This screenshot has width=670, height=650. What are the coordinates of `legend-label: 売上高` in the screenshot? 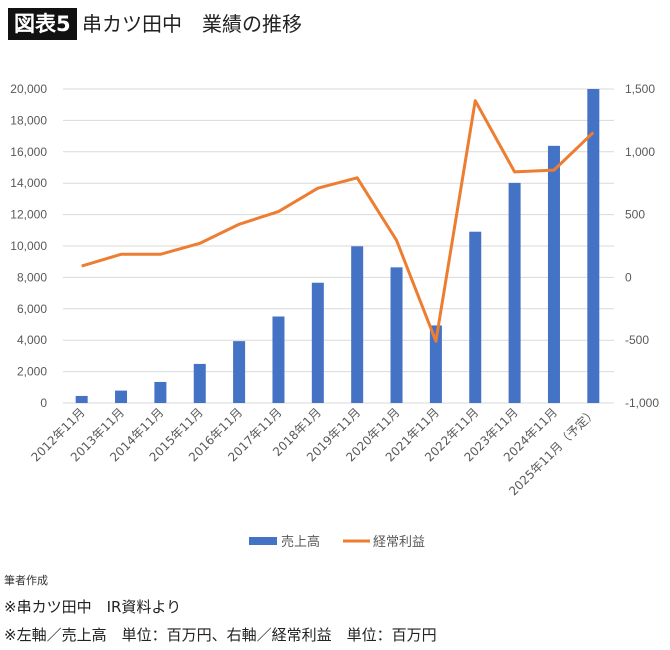 It's located at (300, 542).